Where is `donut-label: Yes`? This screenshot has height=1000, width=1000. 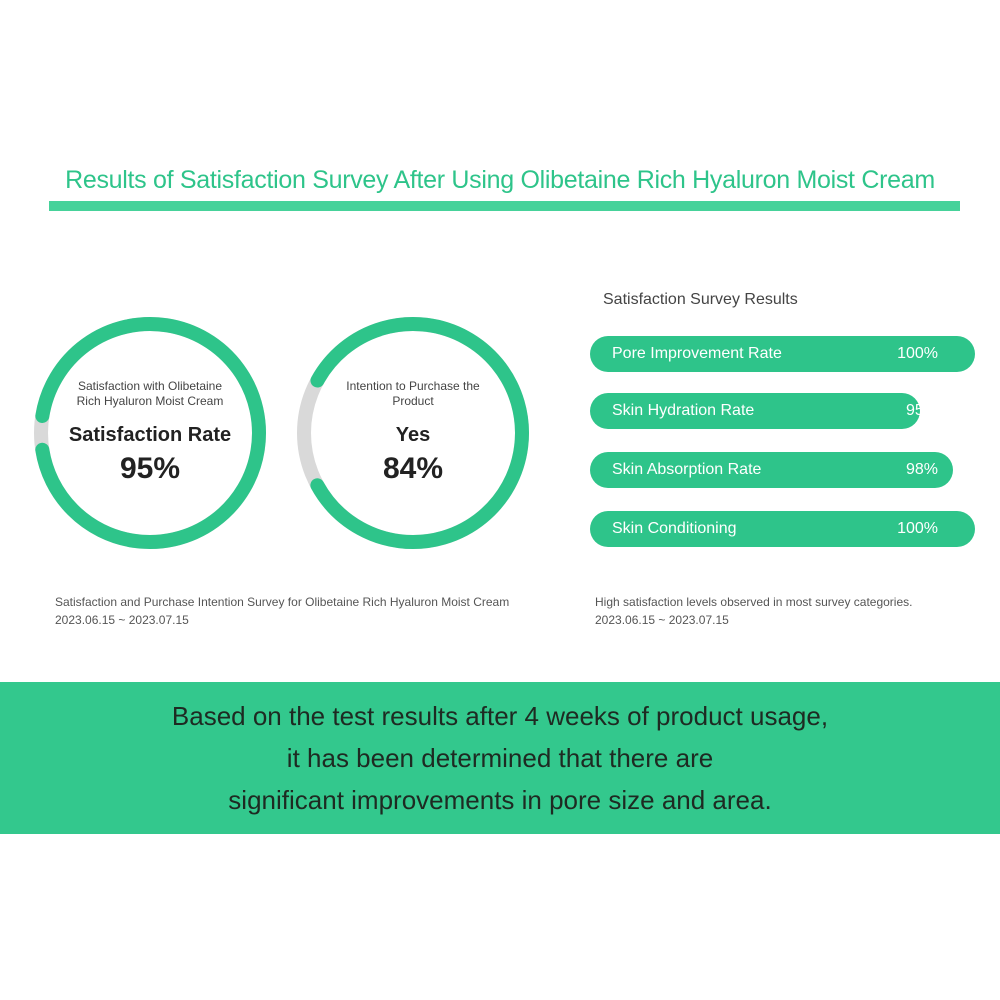 donut-label: Yes is located at coordinates (413, 435).